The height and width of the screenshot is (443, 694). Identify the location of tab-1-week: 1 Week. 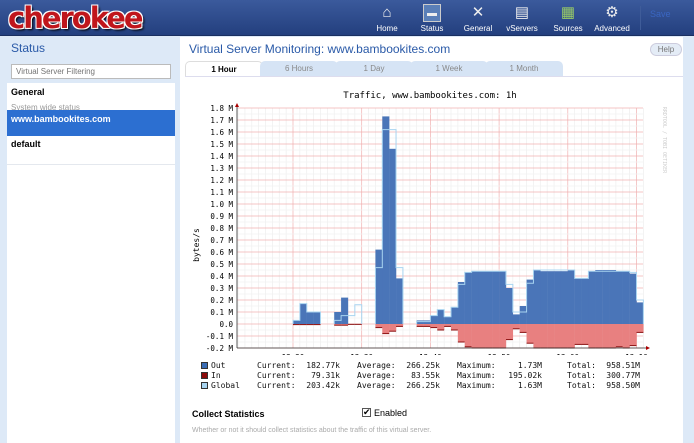
(449, 68).